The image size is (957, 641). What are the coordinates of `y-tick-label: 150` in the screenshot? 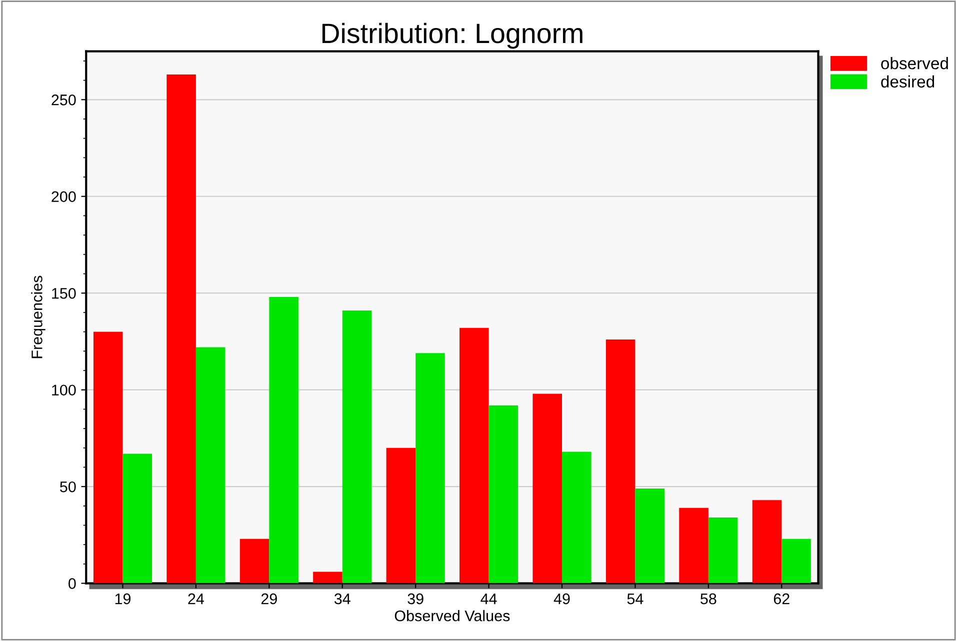 It's located at (64, 293).